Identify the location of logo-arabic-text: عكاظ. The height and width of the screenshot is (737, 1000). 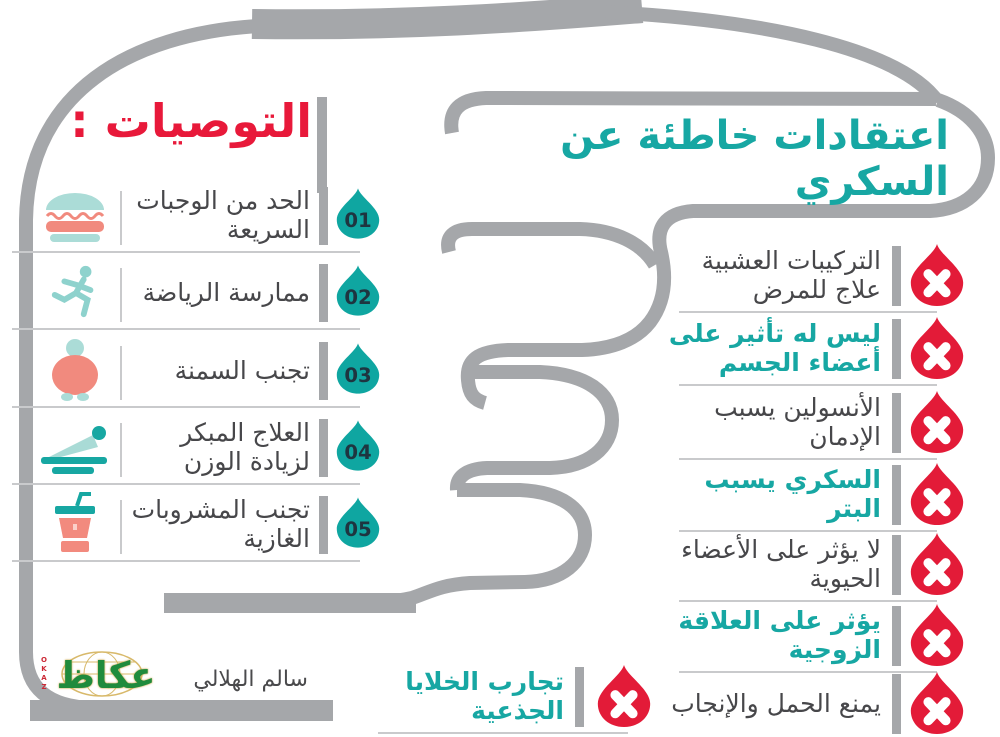
(106, 675).